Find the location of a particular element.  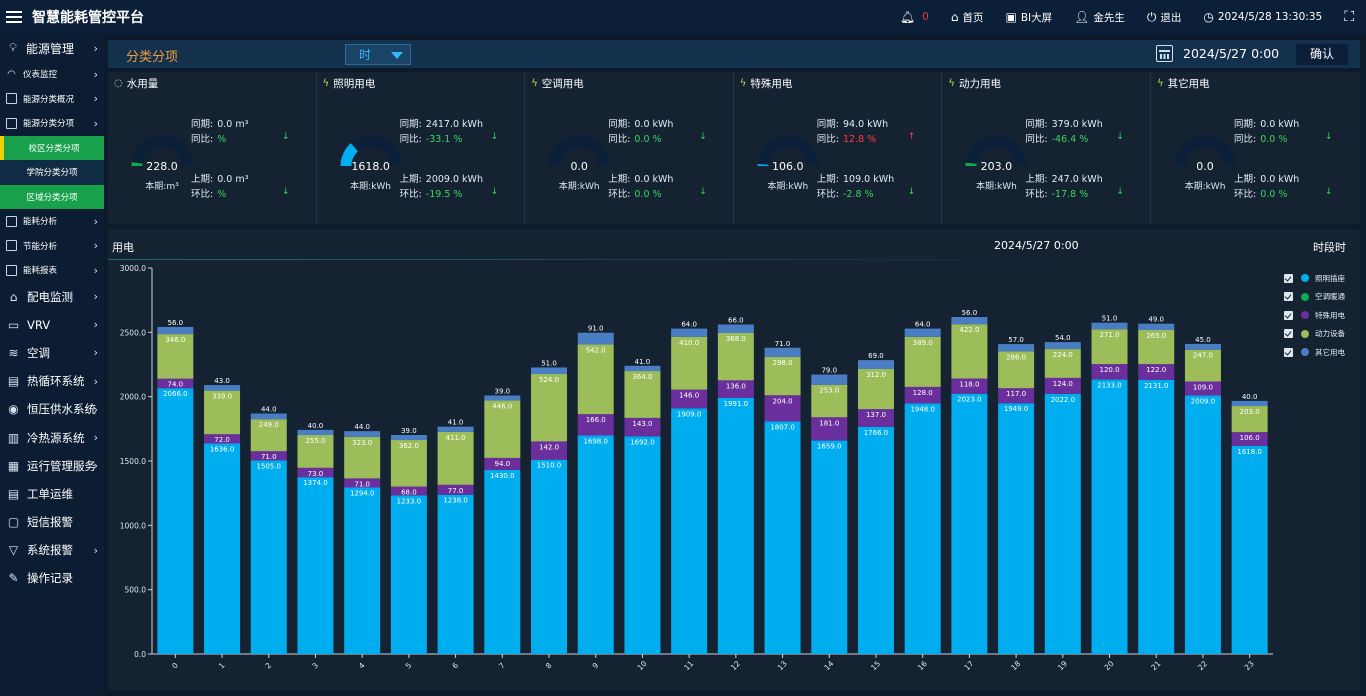

legend-item: 空调暖通 is located at coordinates (1314, 297).